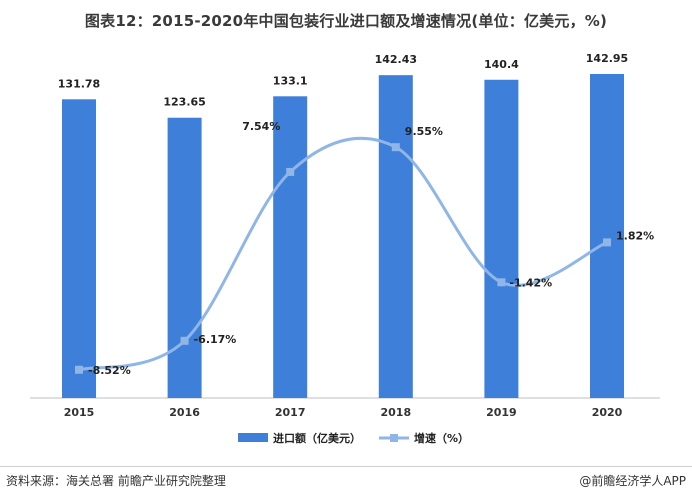 Image resolution: width=692 pixels, height=499 pixels. What do you see at coordinates (346, 466) in the screenshot?
I see `footer-divider` at bounding box center [346, 466].